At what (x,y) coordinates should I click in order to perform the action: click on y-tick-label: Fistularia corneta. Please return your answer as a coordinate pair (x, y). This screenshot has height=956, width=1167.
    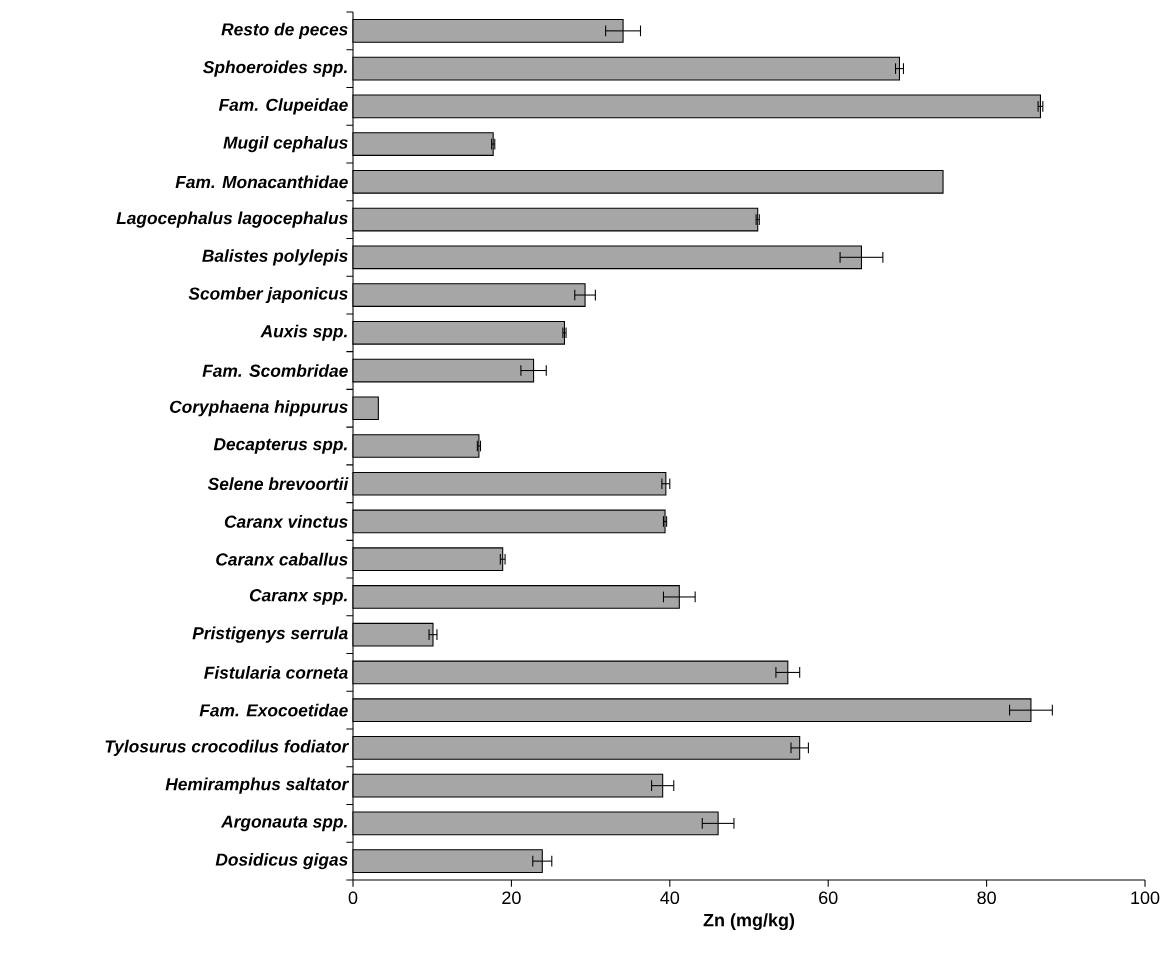
    Looking at the image, I should click on (276, 672).